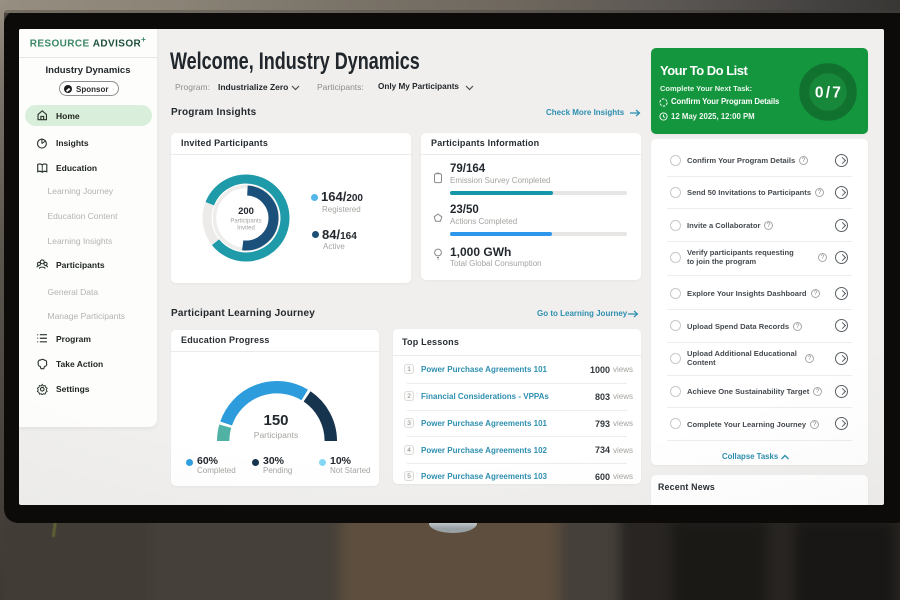 This screenshot has width=900, height=600. I want to click on svg-text: Invited, so click(246, 228).